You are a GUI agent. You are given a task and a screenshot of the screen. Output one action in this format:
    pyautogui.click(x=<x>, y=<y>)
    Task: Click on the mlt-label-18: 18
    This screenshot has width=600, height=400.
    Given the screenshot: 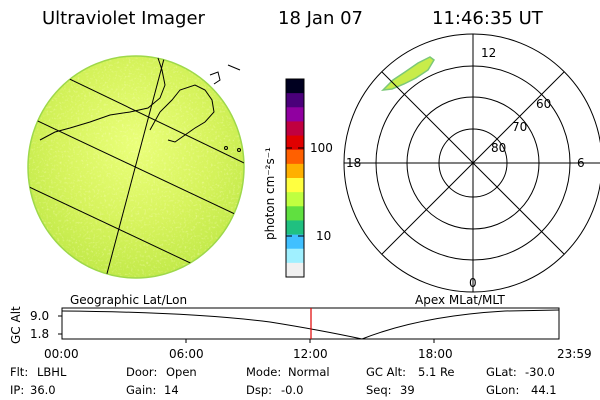 What is the action you would take?
    pyautogui.click(x=354, y=163)
    